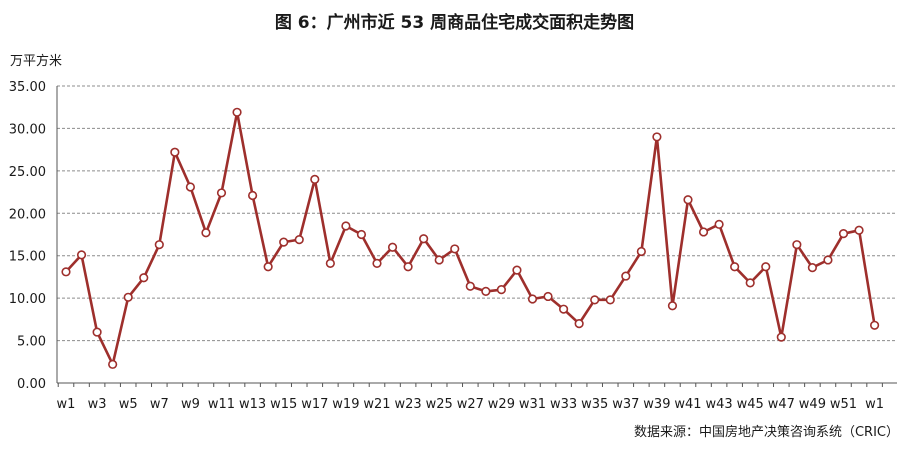 This screenshot has width=909, height=449. Describe the element at coordinates (408, 404) in the screenshot. I see `x-tick-label: w23` at that location.